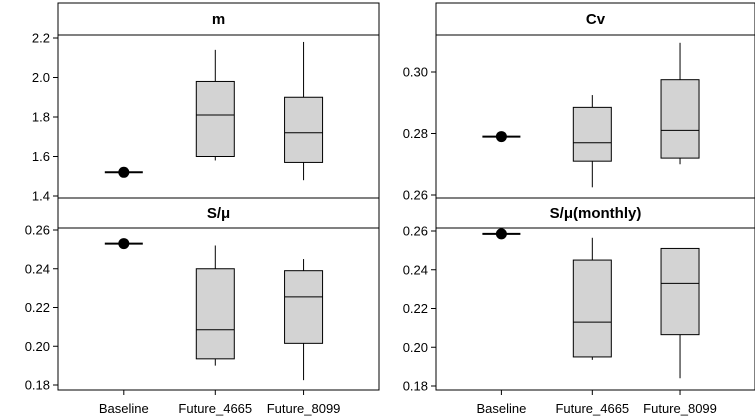  What do you see at coordinates (41, 77) in the screenshot?
I see `y-tick-label: 2.0` at bounding box center [41, 77].